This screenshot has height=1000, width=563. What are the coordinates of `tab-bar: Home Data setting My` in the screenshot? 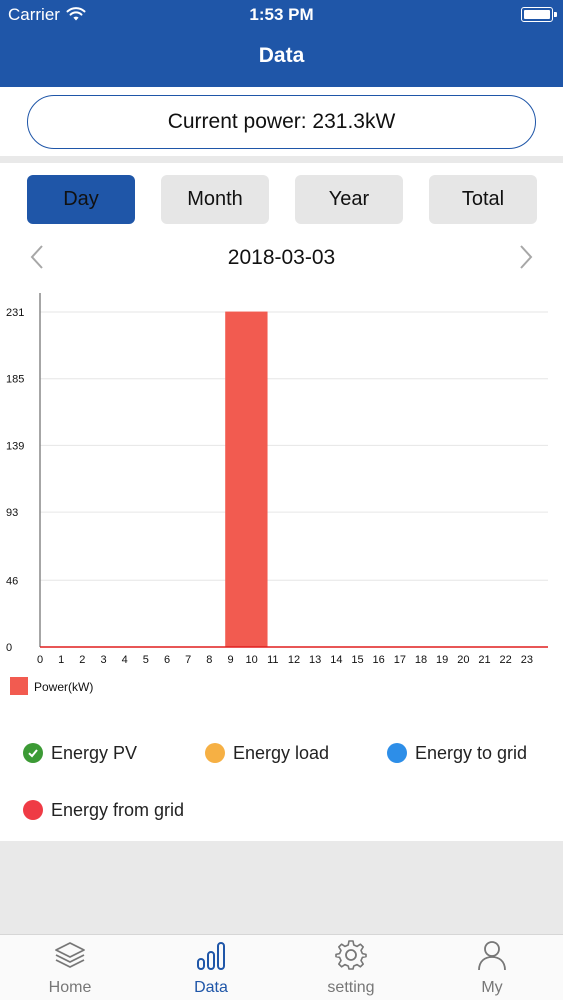 It's located at (281, 967).